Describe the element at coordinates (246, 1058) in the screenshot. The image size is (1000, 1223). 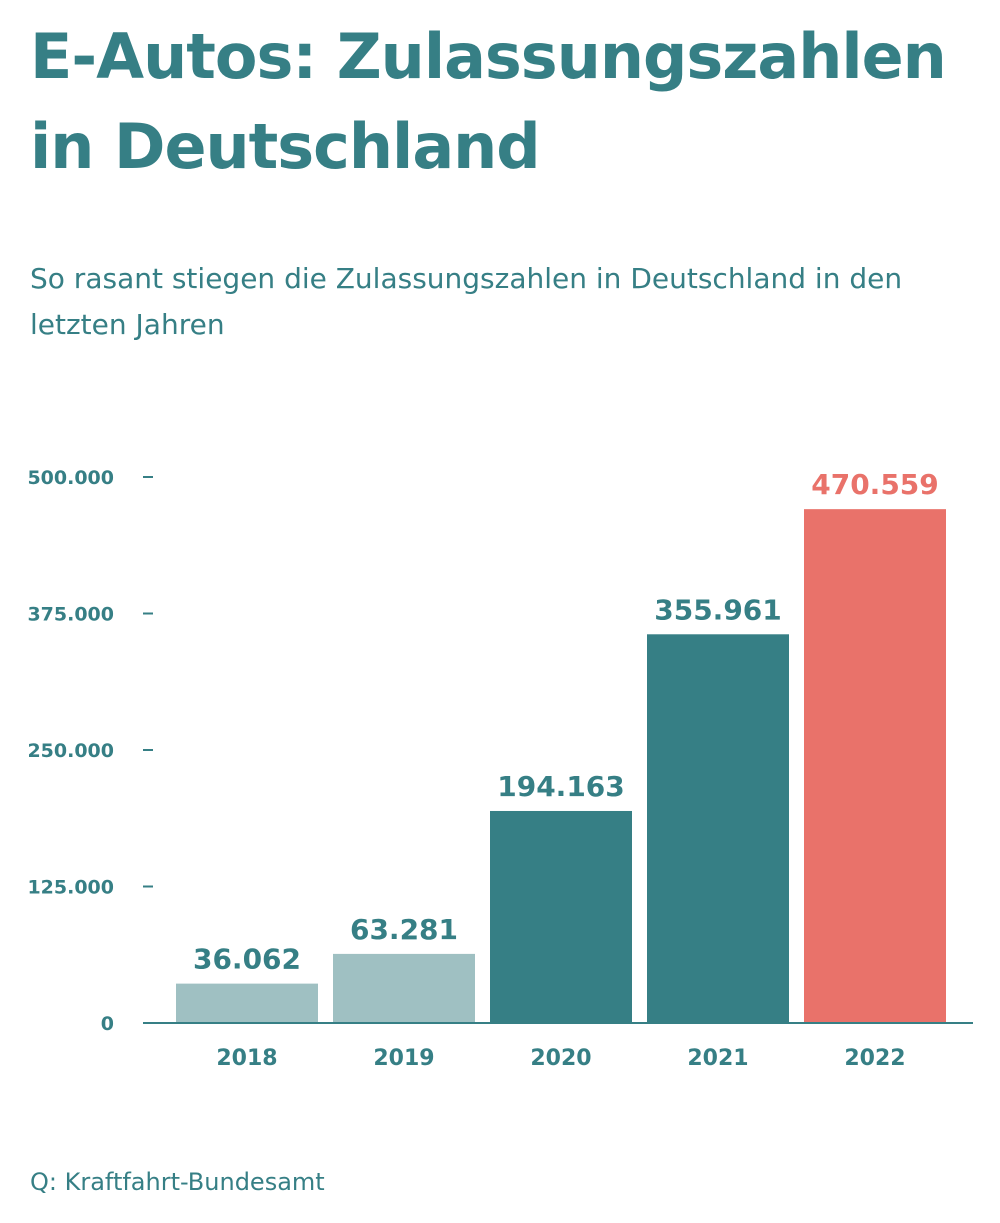
I see `x-tick-label: 2018` at that location.